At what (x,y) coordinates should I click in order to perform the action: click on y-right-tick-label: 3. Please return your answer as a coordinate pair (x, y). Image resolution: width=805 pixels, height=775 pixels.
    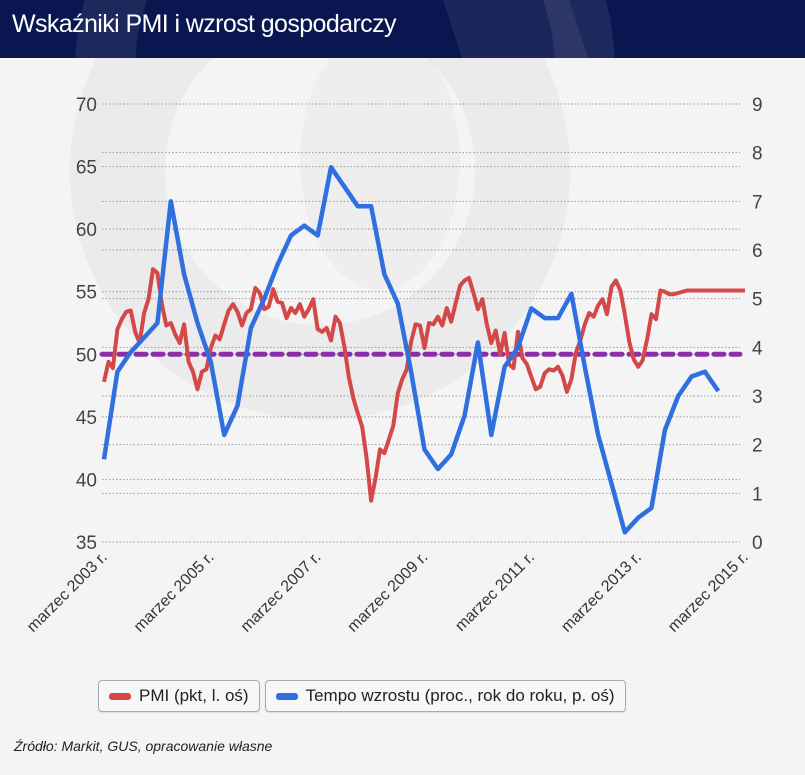
    Looking at the image, I should click on (757, 397).